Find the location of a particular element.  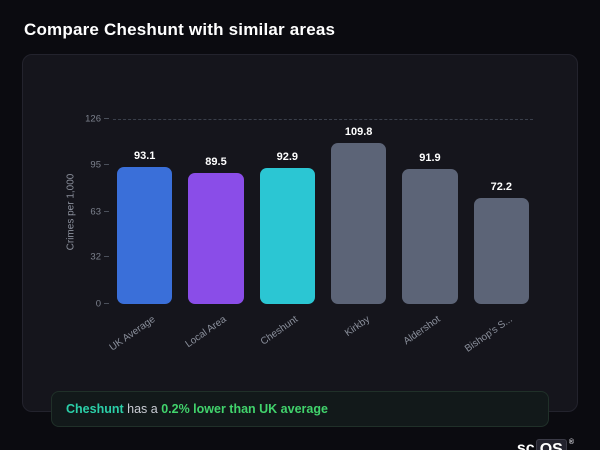

bar-value-label: 92.9 is located at coordinates (287, 156).